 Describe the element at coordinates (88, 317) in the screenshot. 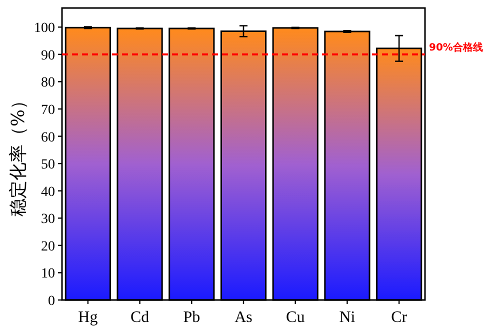

I see `x-tick-label: Hg` at that location.